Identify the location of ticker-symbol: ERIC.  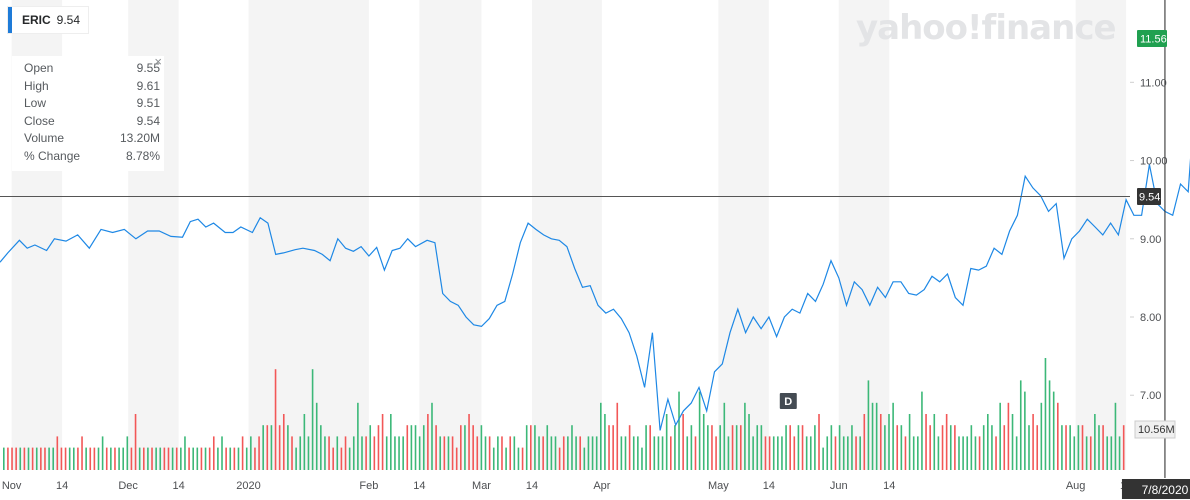
(36, 20).